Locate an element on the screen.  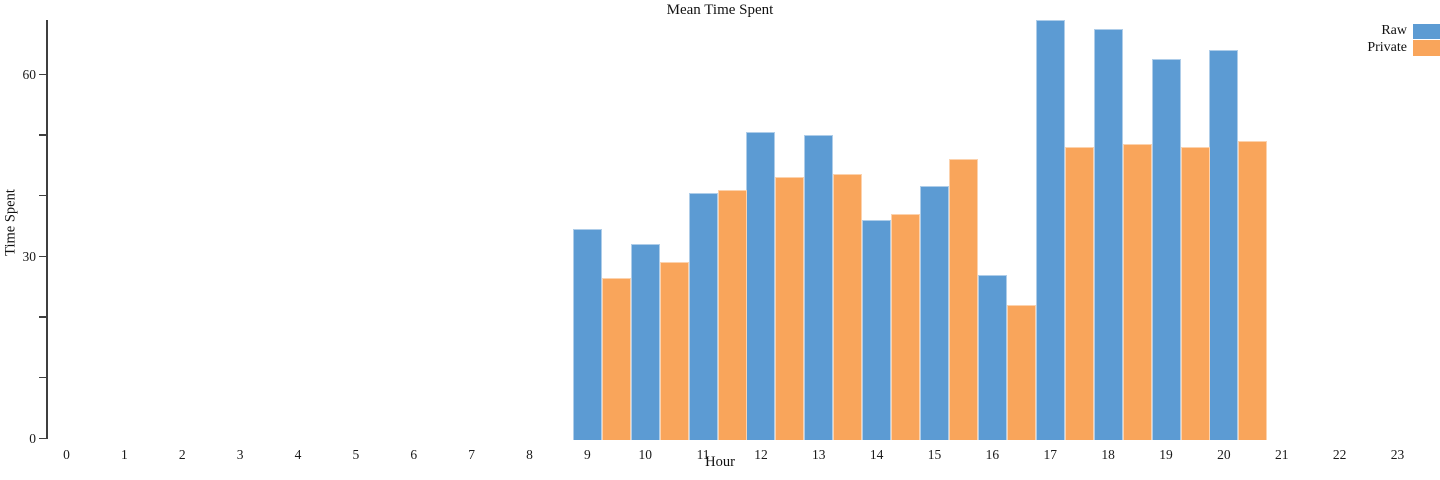
x-tick-label: 16 is located at coordinates (992, 454).